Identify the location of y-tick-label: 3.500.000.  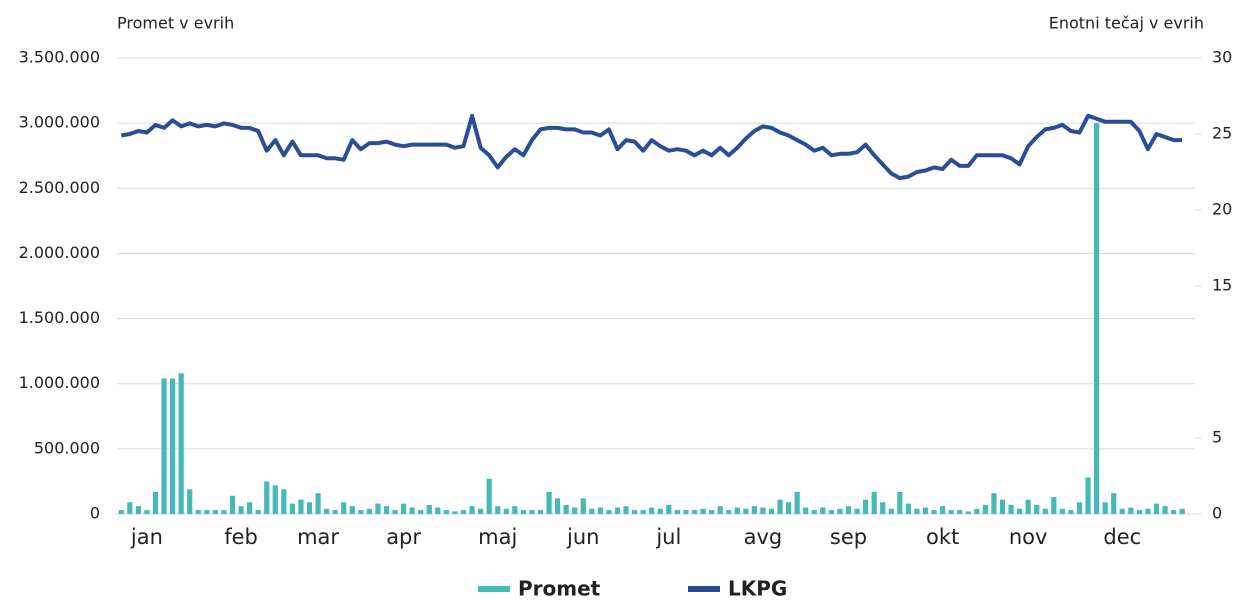
(59, 57).